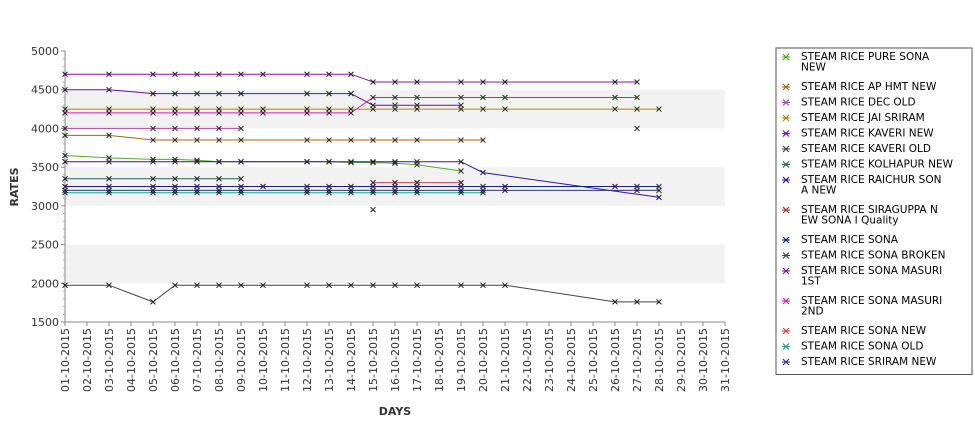 The height and width of the screenshot is (429, 975). Describe the element at coordinates (263, 360) in the screenshot. I see `x-tick-label: 10-10-2015` at that location.